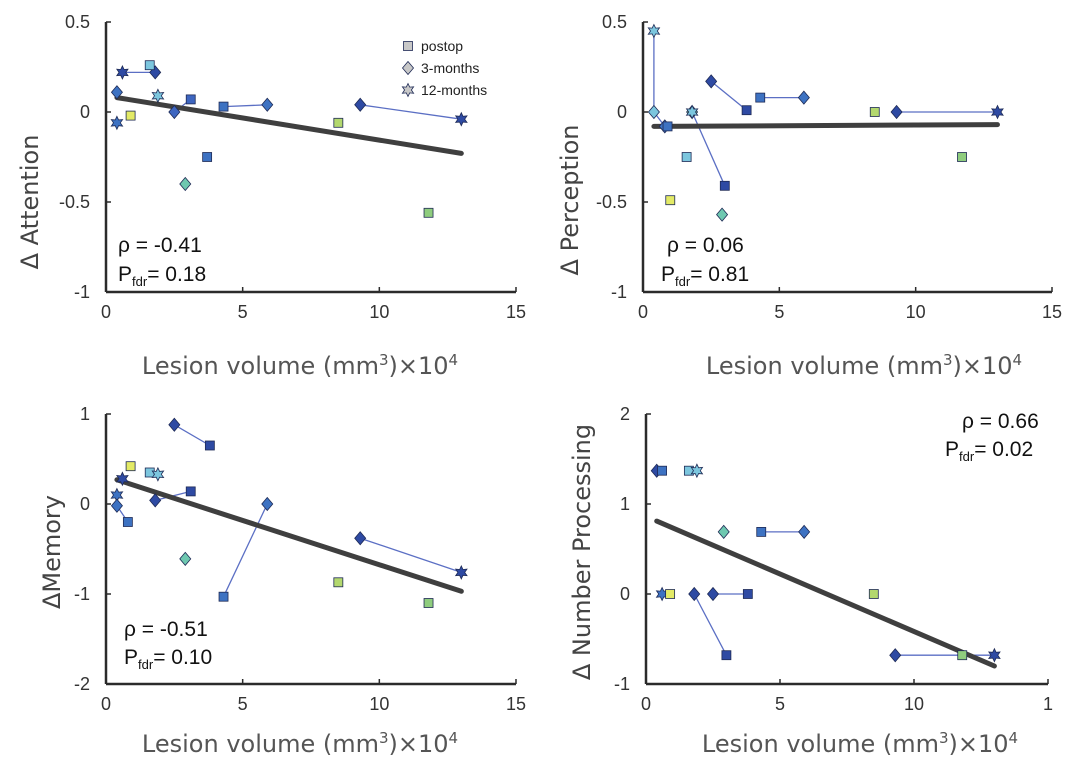  I want to click on legend-label: 3-months, so click(450, 68).